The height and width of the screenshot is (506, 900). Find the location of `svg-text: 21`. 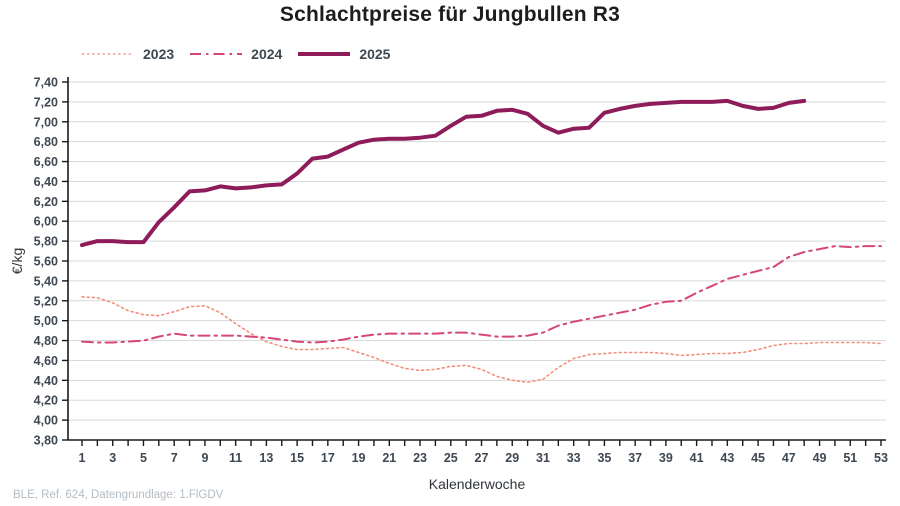

svg-text: 21 is located at coordinates (389, 458).